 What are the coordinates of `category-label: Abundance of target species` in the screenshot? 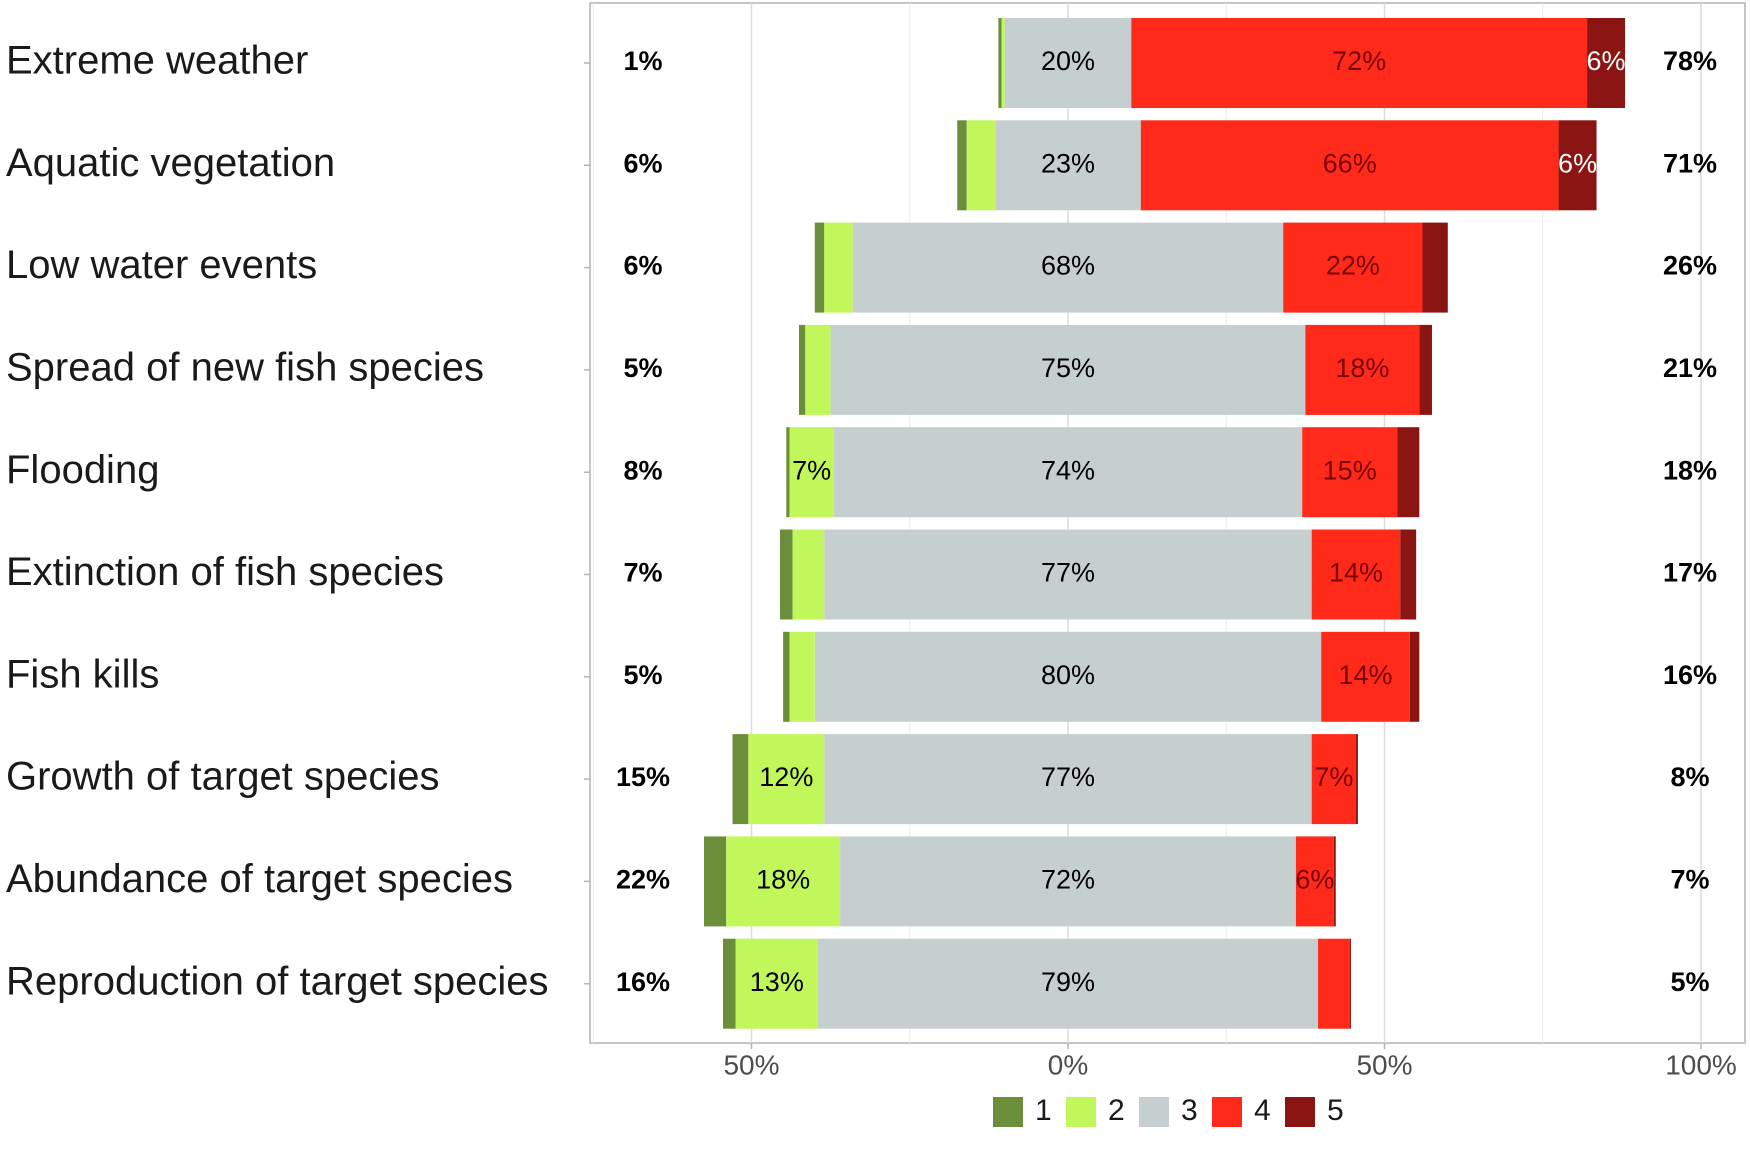 It's located at (259, 879).